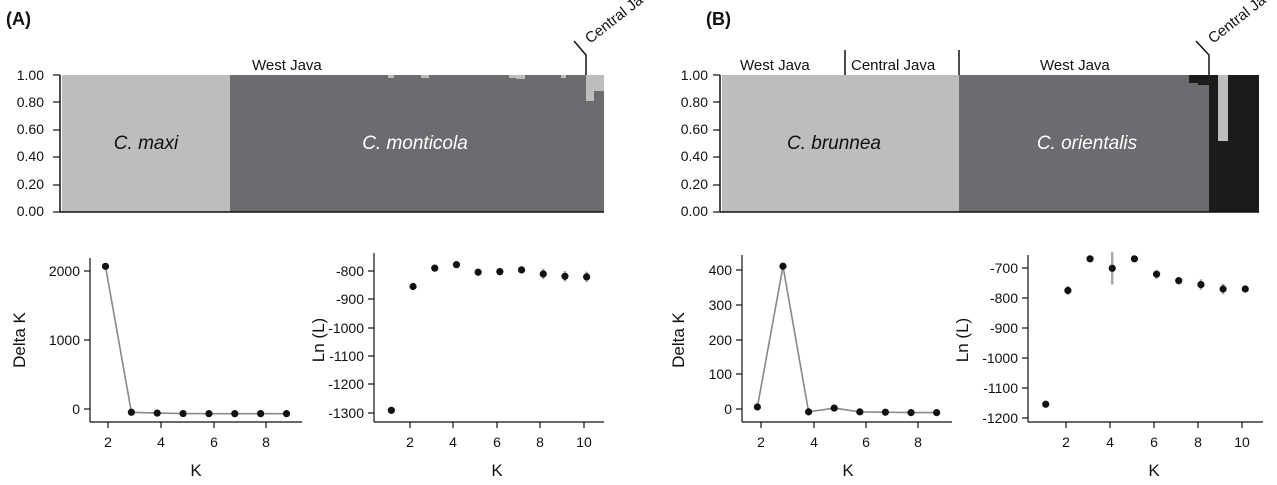 The width and height of the screenshot is (1277, 485). What do you see at coordinates (694, 184) in the screenshot?
I see `y-tick-label: 0.20` at bounding box center [694, 184].